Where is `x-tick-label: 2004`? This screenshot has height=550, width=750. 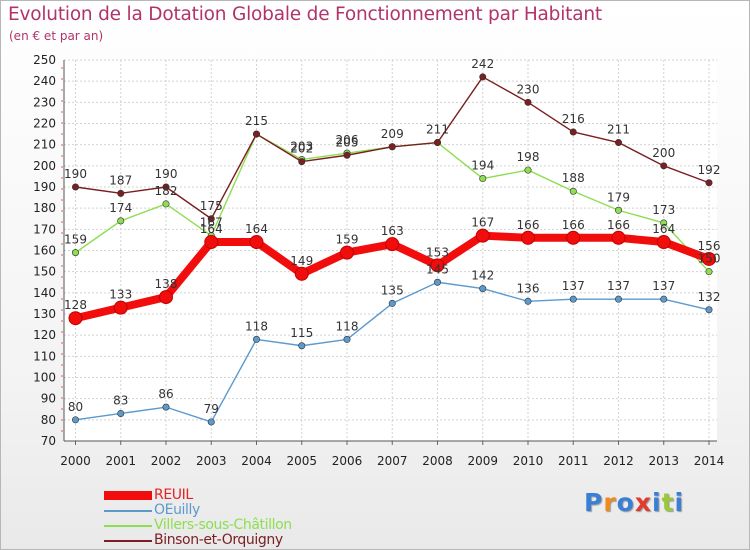 x-tick-label: 2004 is located at coordinates (256, 461).